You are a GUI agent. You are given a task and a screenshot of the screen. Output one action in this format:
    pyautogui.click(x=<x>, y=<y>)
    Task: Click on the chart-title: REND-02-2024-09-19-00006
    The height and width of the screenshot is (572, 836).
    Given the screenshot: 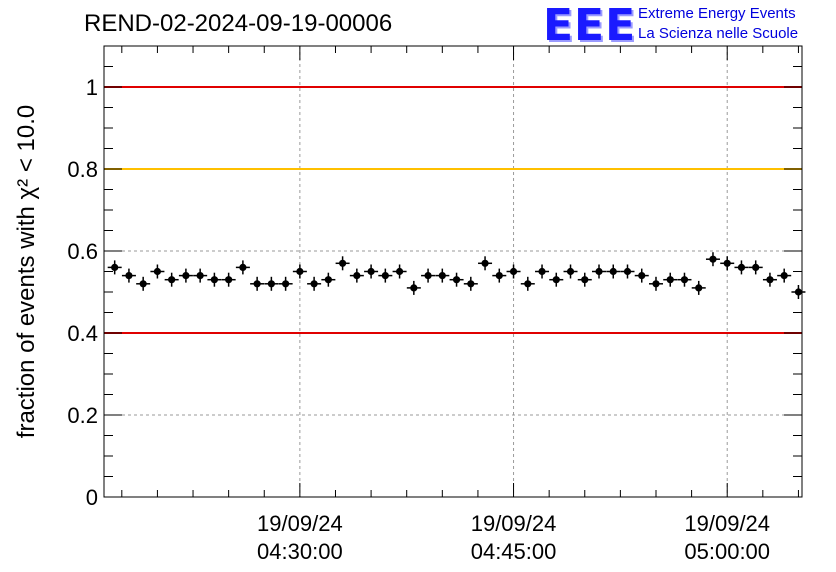 What is the action you would take?
    pyautogui.click(x=238, y=23)
    